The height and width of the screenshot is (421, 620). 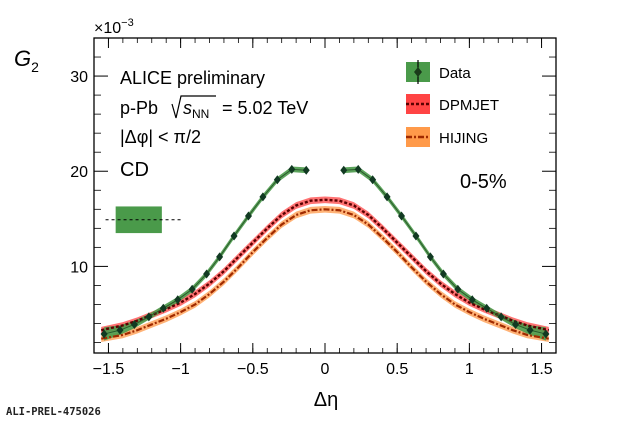 What do you see at coordinates (265, 108) in the screenshot?
I see `svg-text: = 5.02 TeV` at bounding box center [265, 108].